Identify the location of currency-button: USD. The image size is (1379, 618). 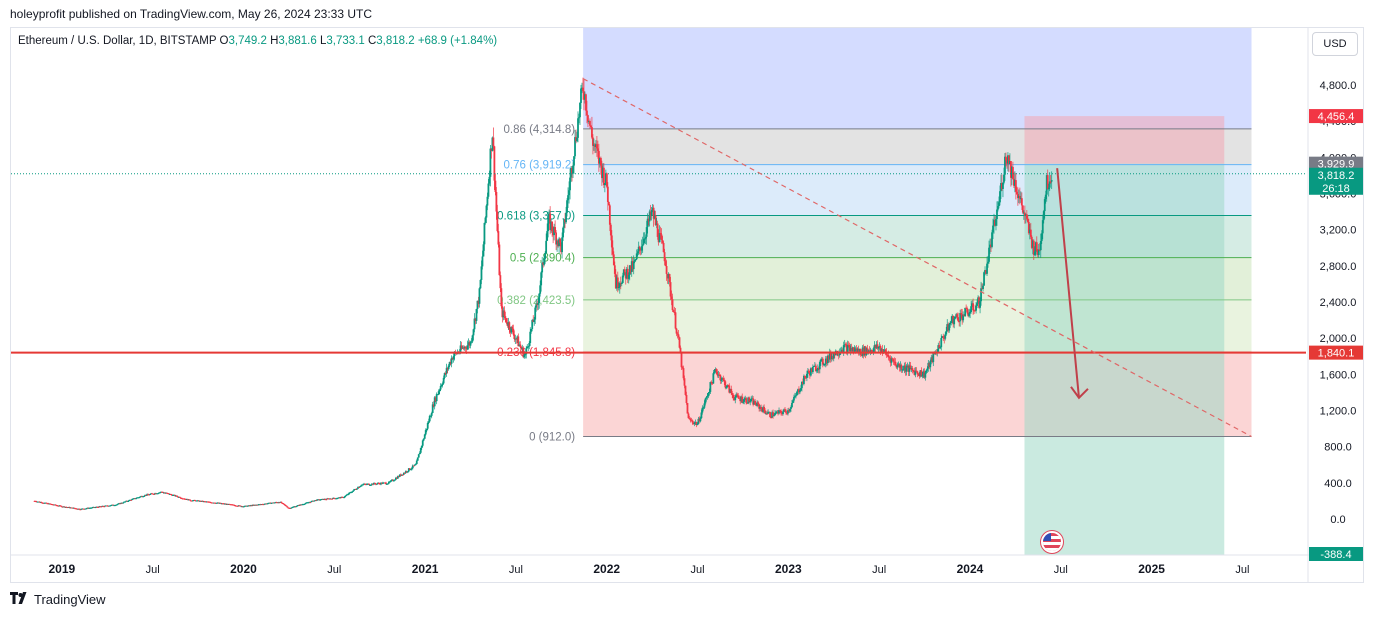
(1335, 44).